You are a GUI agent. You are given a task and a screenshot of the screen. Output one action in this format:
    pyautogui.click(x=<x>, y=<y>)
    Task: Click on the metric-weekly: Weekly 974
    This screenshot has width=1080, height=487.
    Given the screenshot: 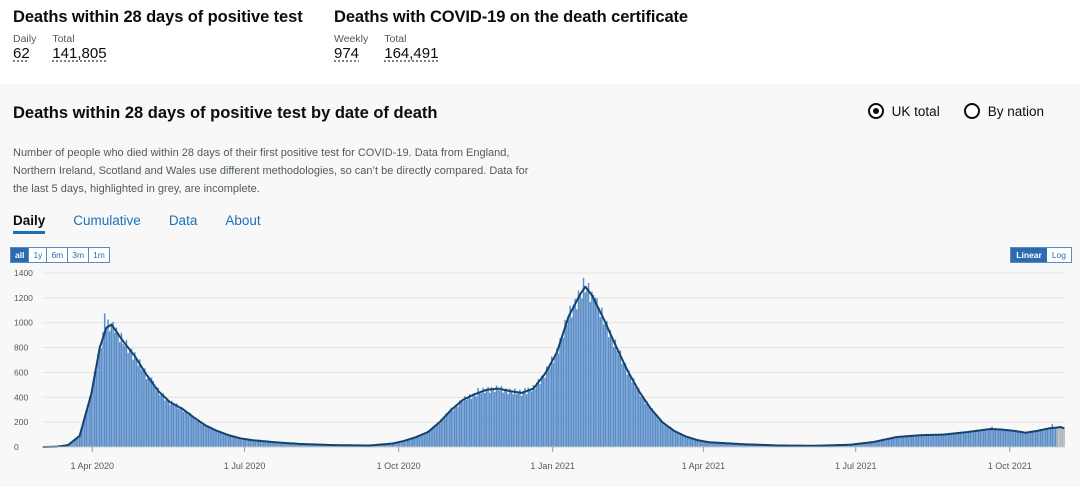 What is the action you would take?
    pyautogui.click(x=351, y=48)
    